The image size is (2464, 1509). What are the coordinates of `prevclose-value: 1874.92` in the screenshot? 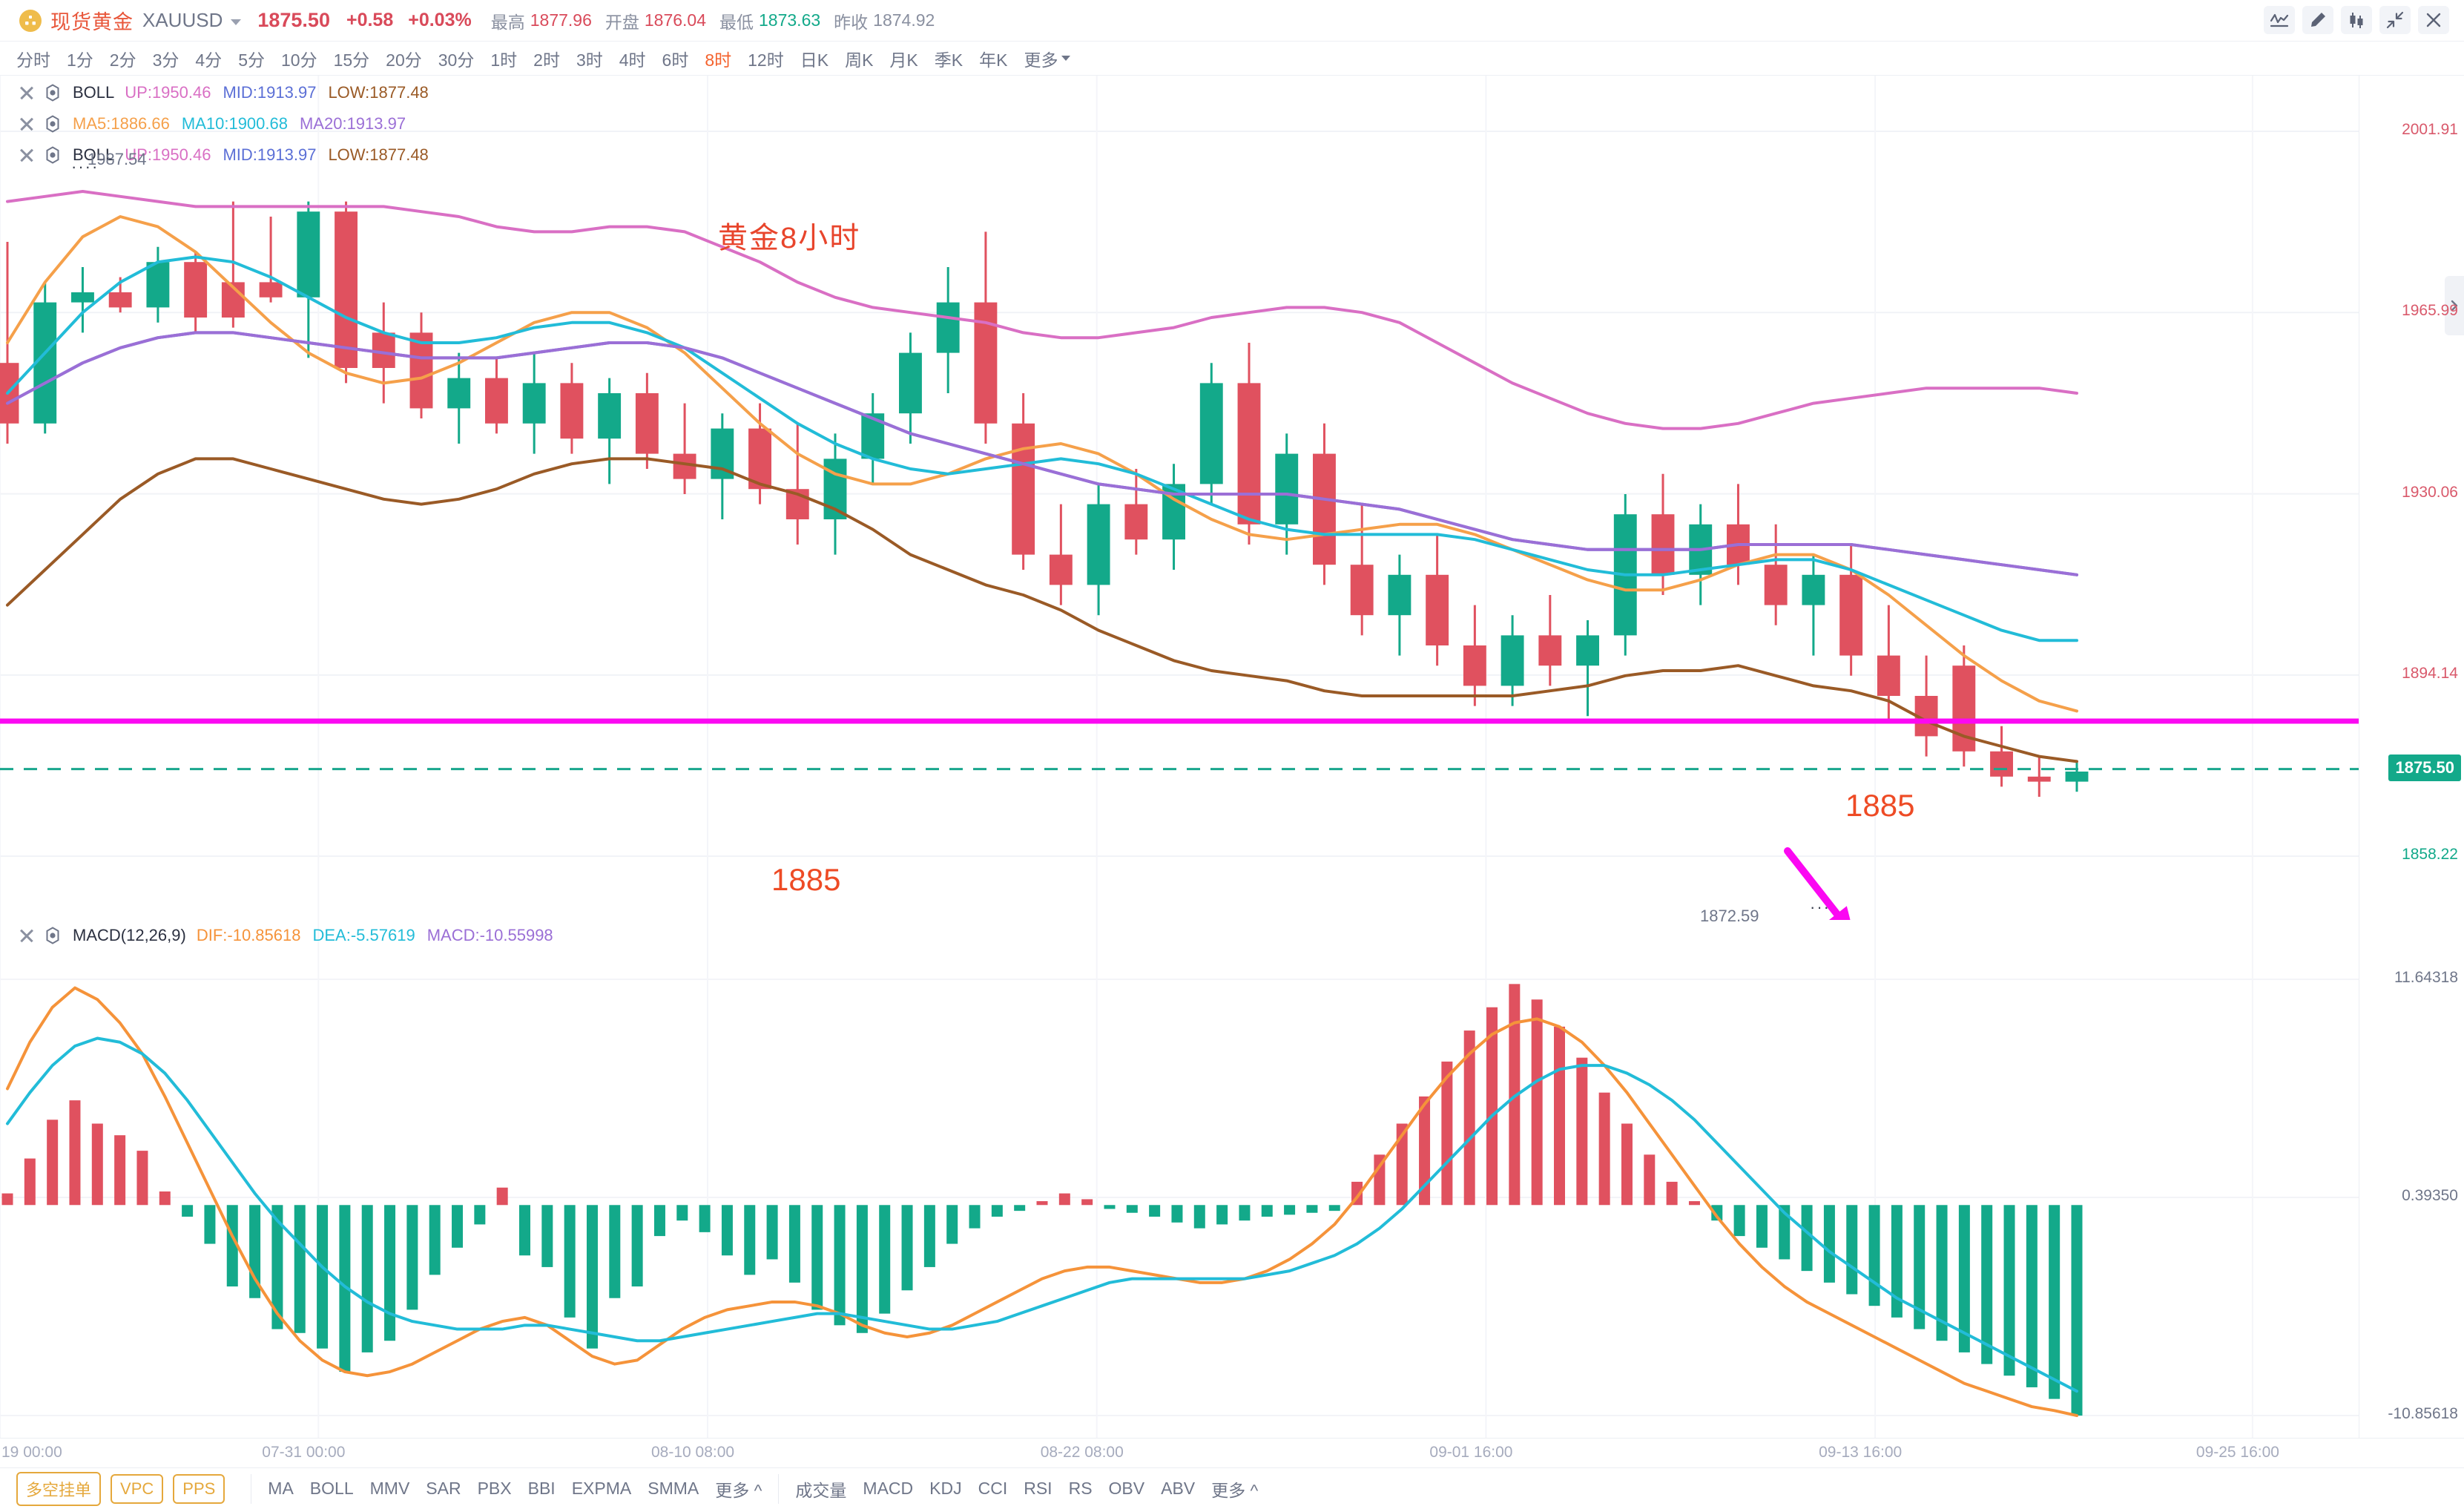 It's located at (904, 20).